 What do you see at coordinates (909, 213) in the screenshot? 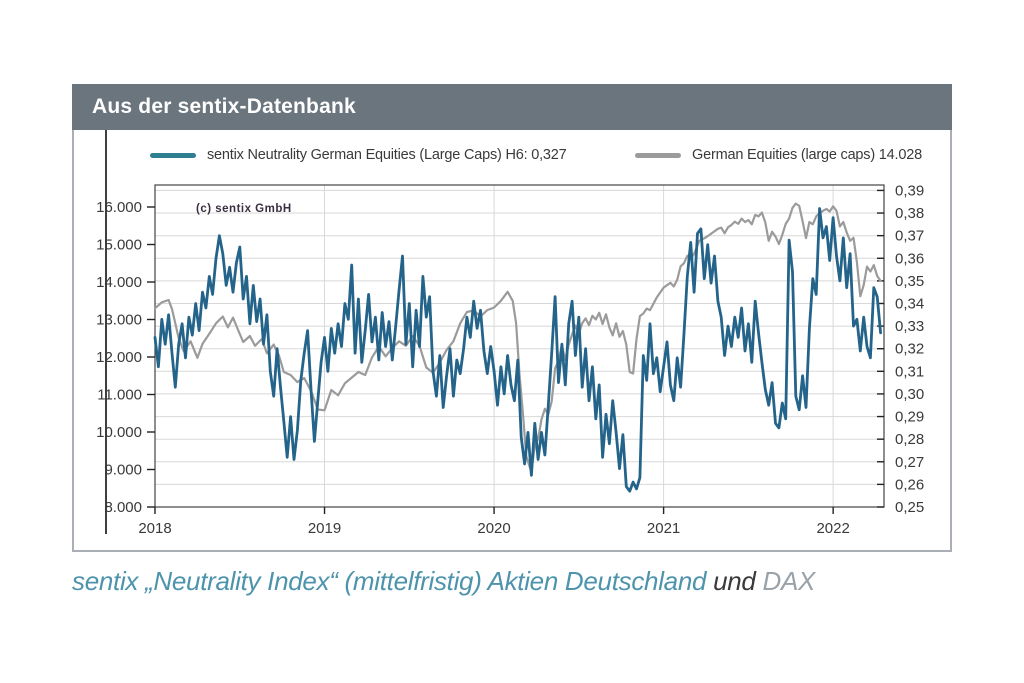
I see `right-axis-tick-label: 0,38` at bounding box center [909, 213].